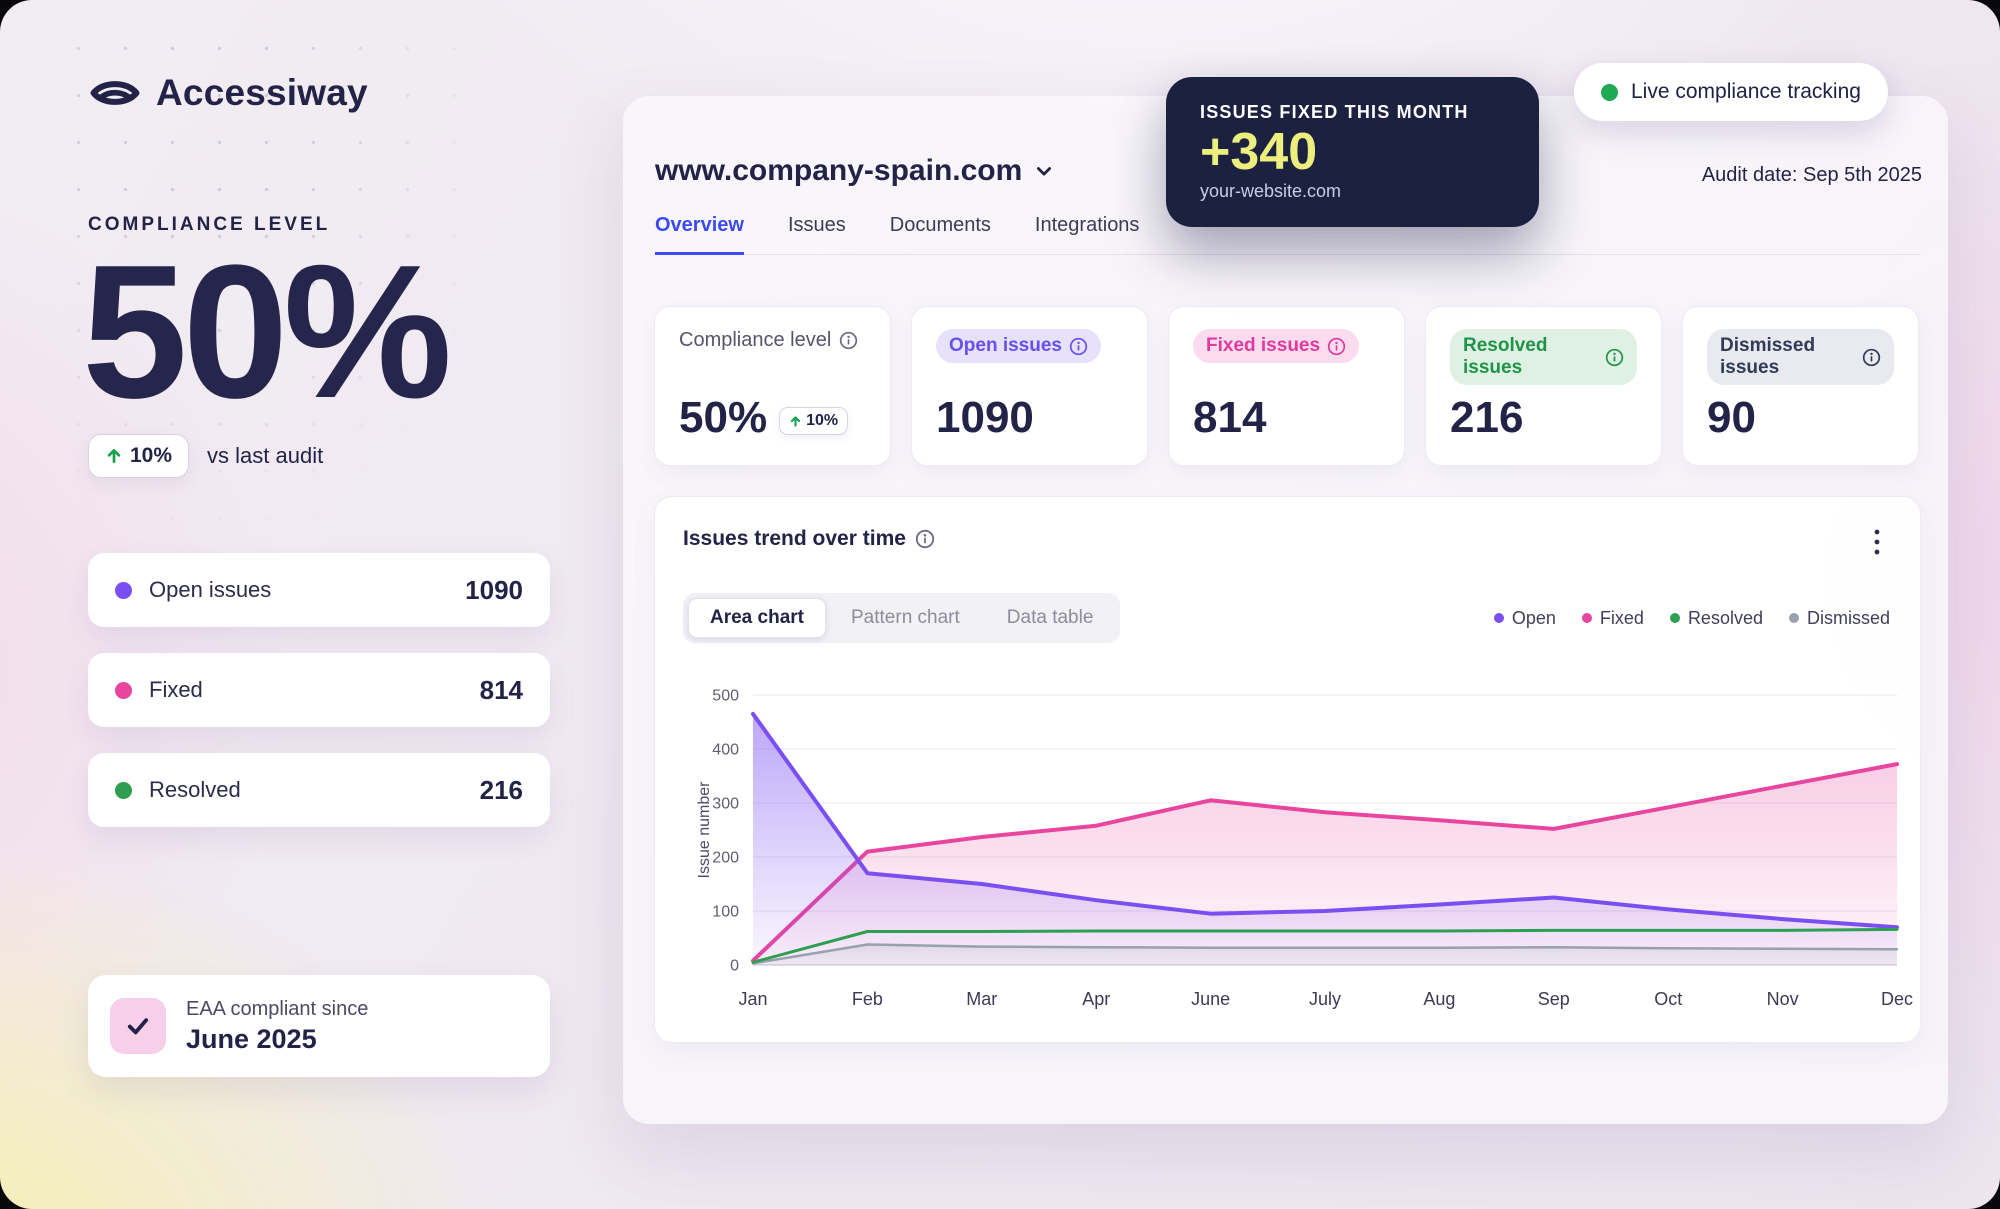  Describe the element at coordinates (905, 617) in the screenshot. I see `view-tab-pattern-chart: Pattern chart` at that location.